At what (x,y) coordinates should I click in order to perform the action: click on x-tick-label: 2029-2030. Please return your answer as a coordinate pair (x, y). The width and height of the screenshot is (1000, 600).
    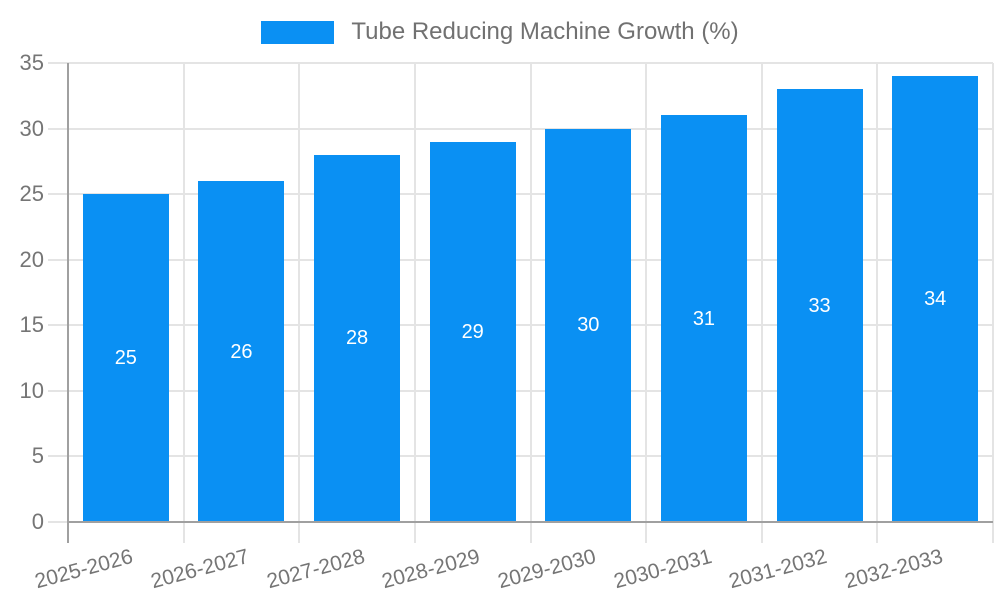
    Looking at the image, I should click on (547, 569).